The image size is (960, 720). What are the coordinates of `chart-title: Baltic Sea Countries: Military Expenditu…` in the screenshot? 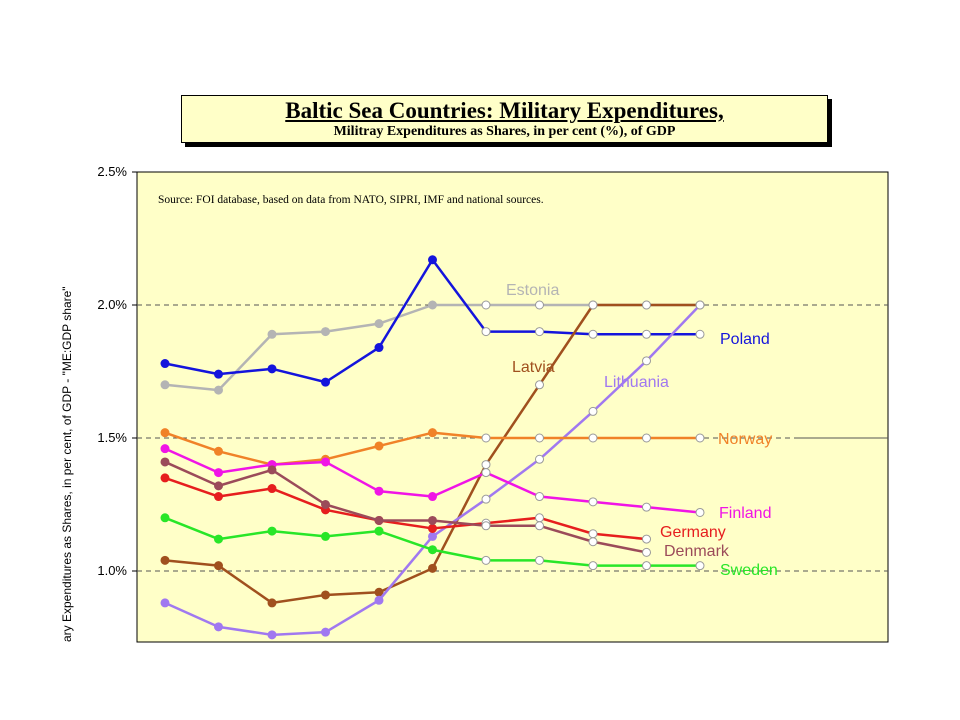 It's located at (504, 110).